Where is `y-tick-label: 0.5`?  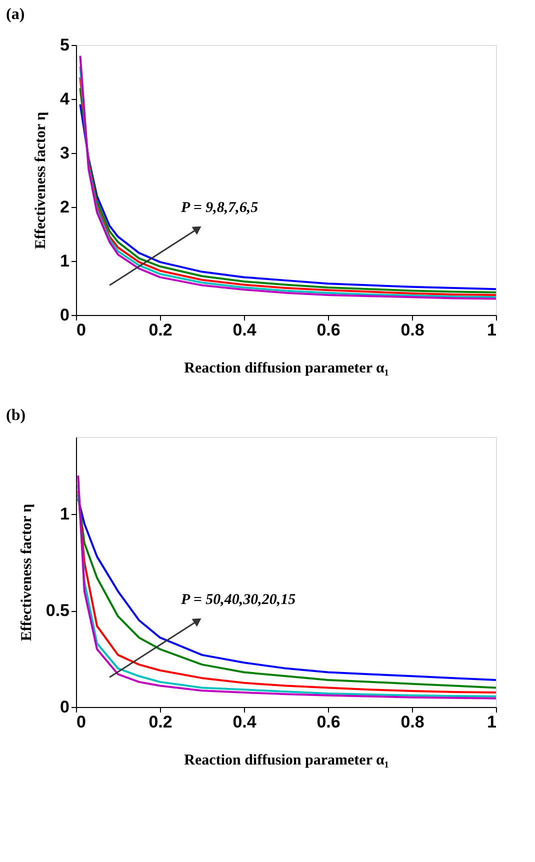
y-tick-label: 0.5 is located at coordinates (58, 610).